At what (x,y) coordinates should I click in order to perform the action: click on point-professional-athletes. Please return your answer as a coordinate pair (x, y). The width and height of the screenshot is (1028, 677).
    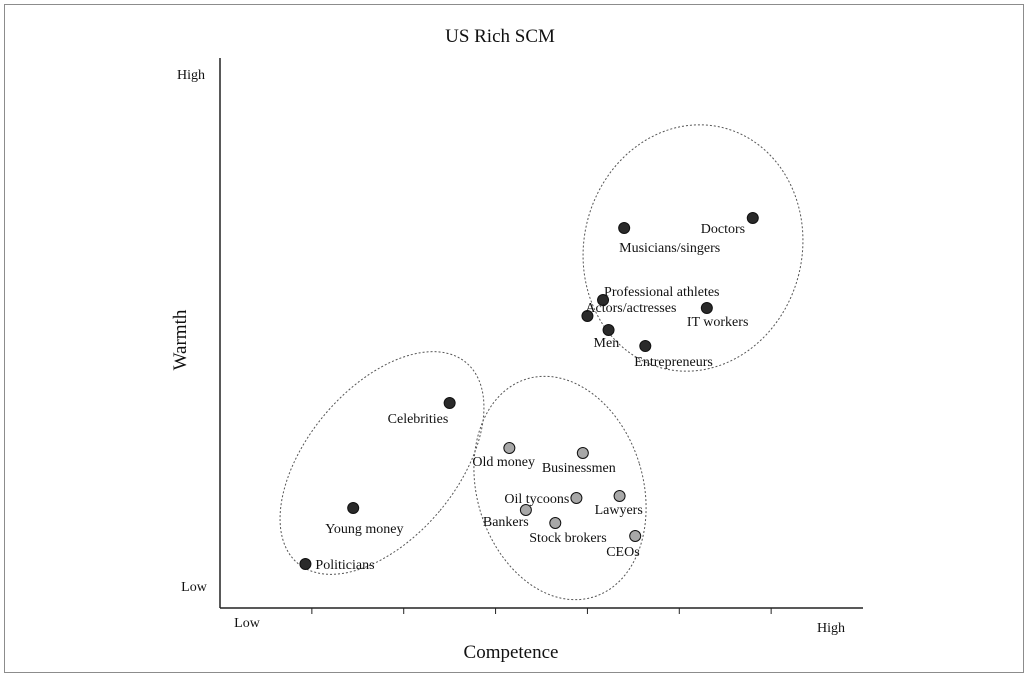
    Looking at the image, I should click on (603, 300).